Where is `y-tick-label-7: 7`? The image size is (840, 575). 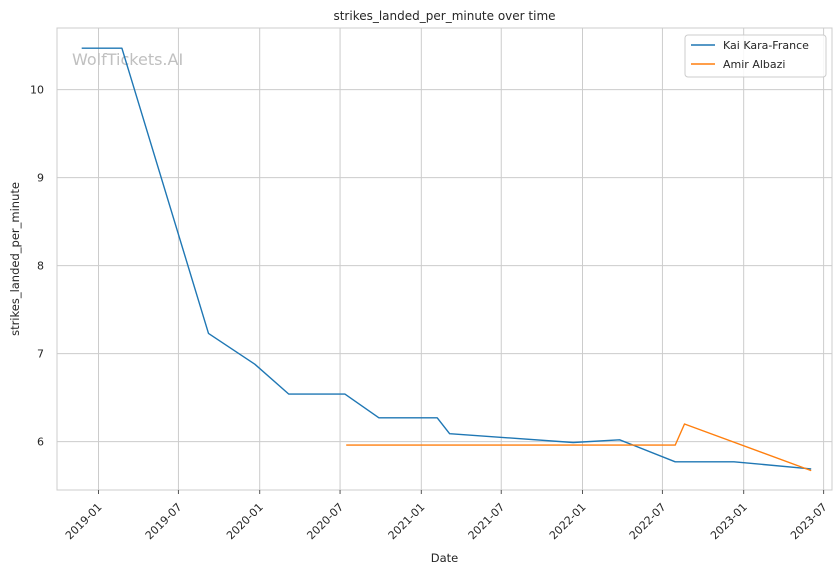 y-tick-label-7: 7 is located at coordinates (40, 354).